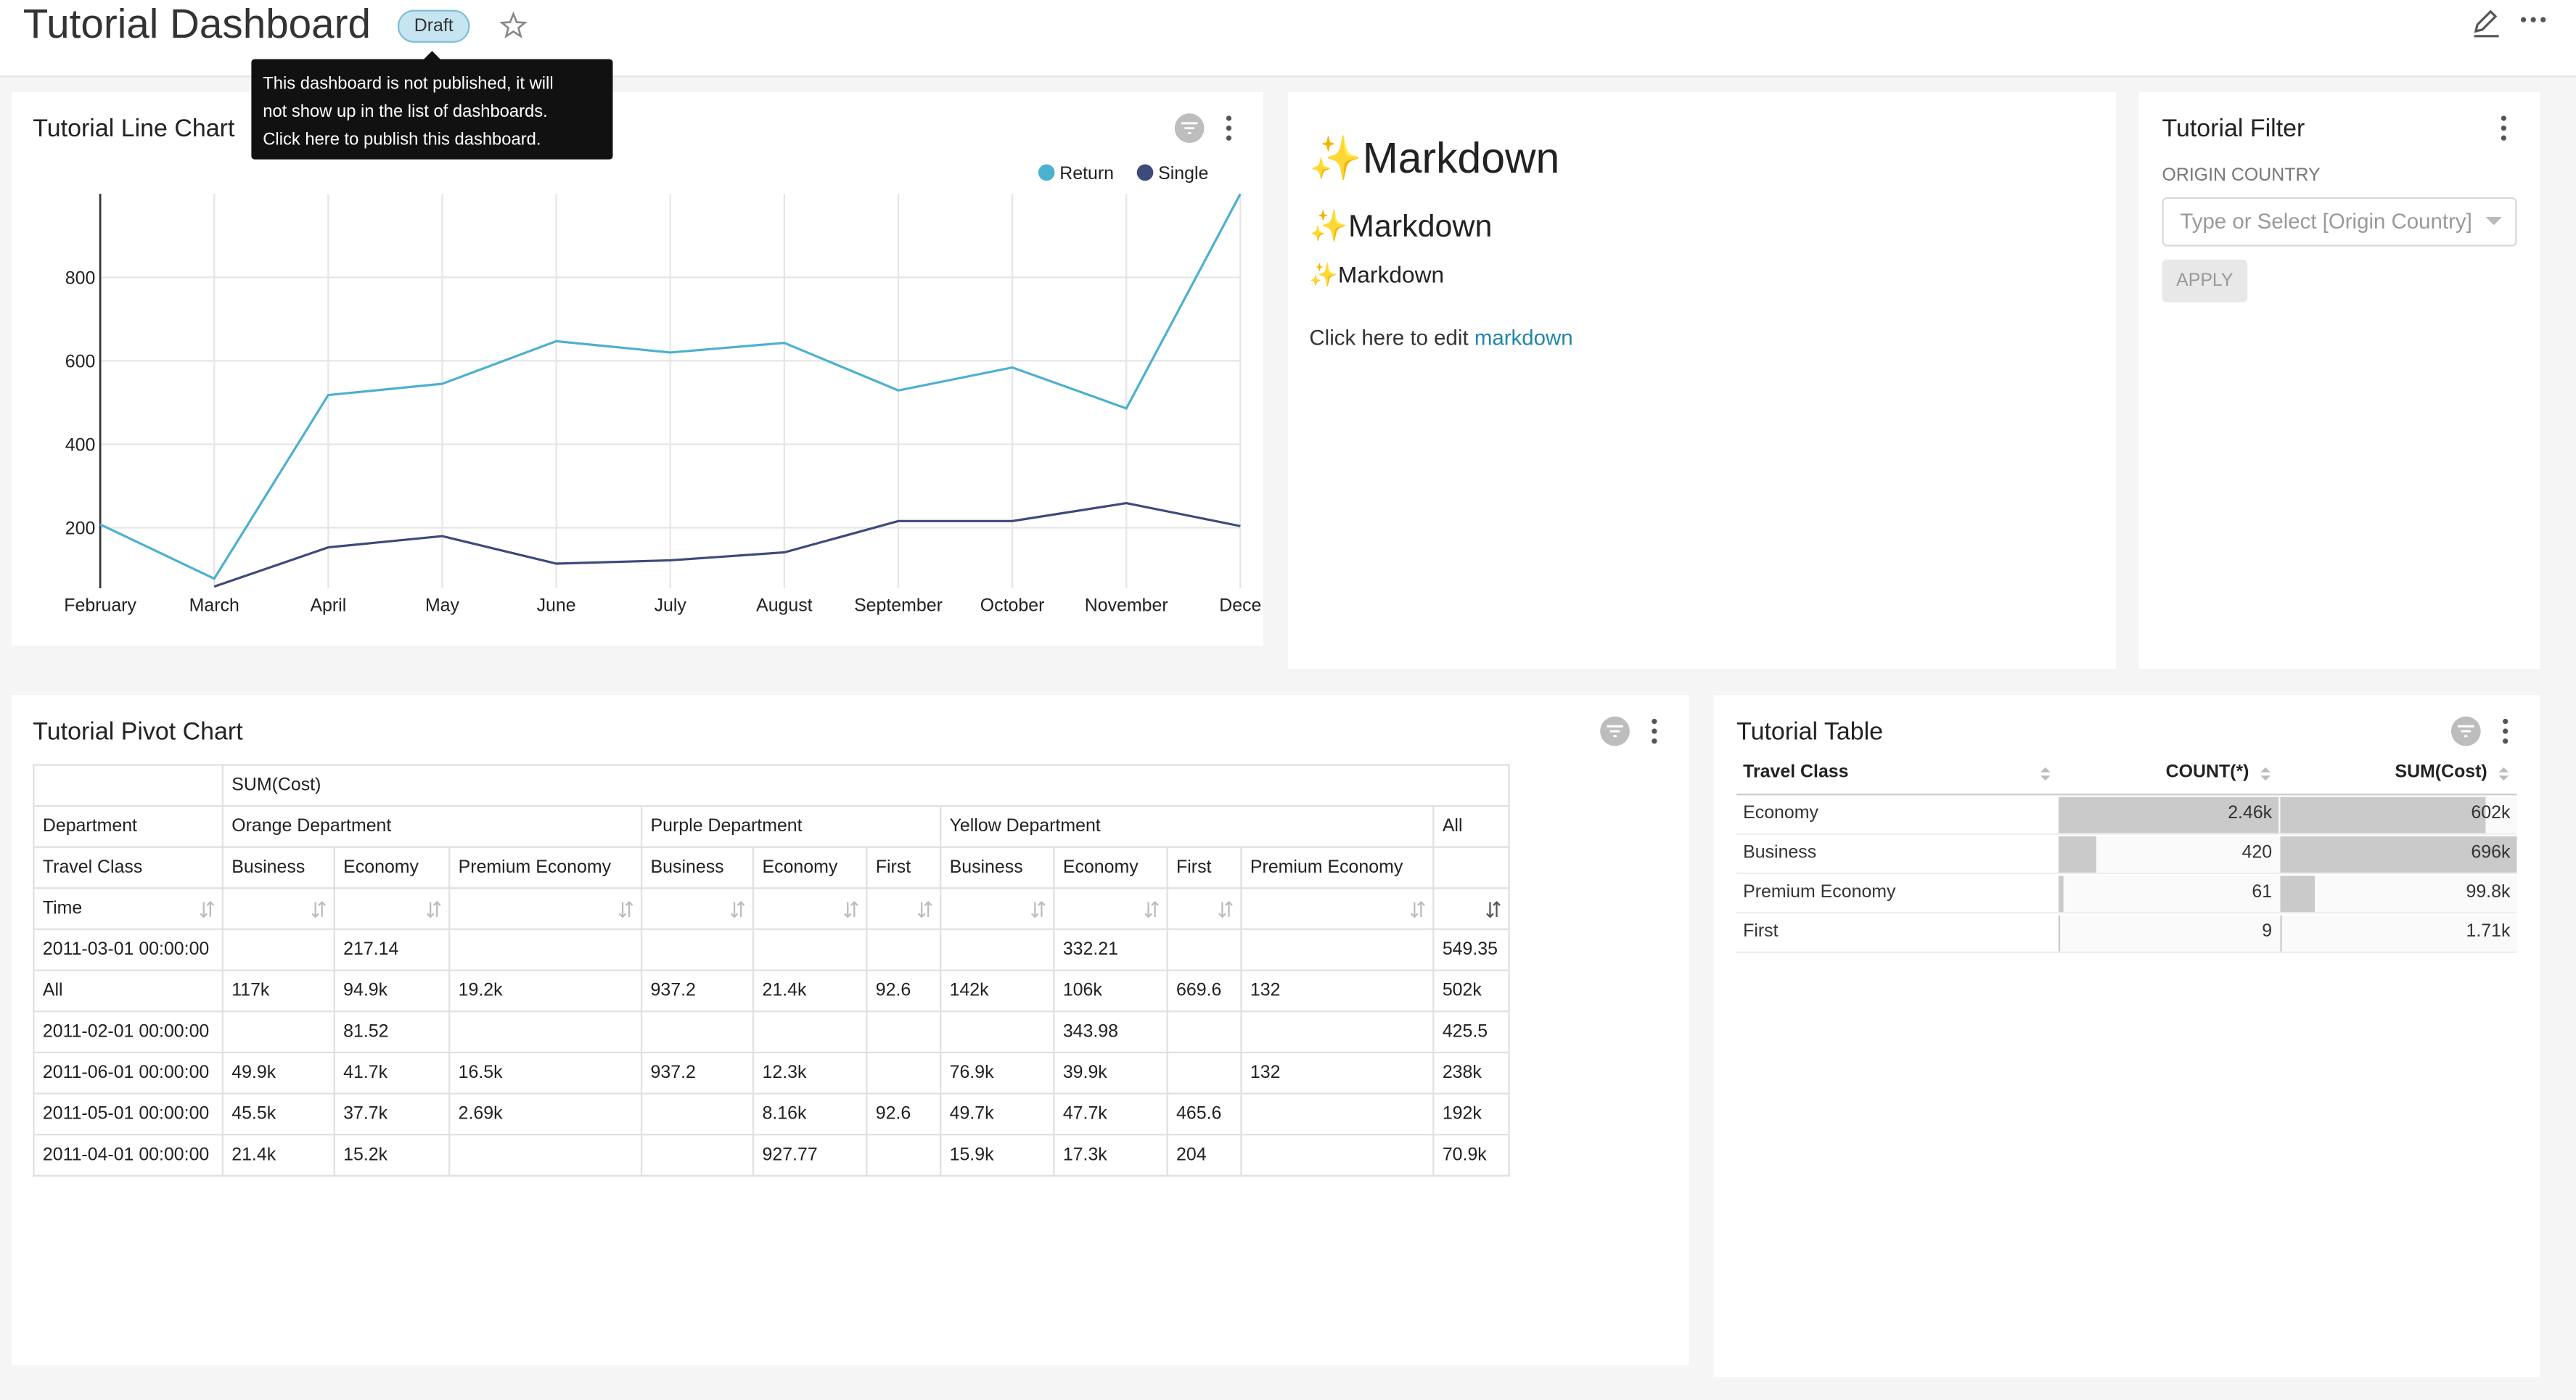 This screenshot has width=2576, height=1400. What do you see at coordinates (2165, 813) in the screenshot?
I see `count-cell: 2.46k` at bounding box center [2165, 813].